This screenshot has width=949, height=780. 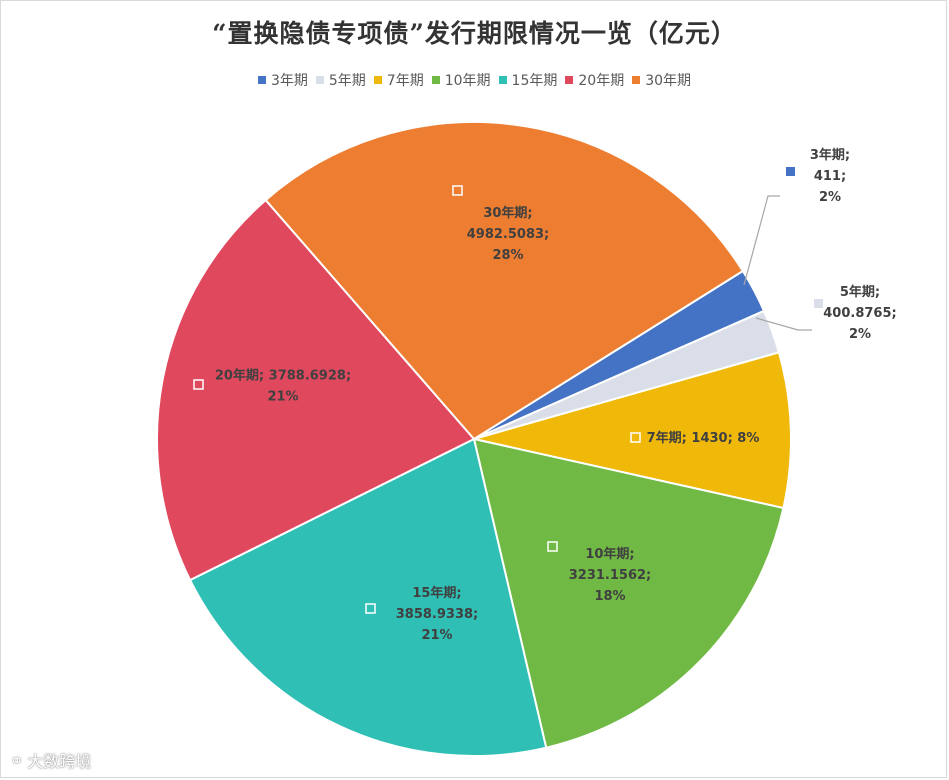 I want to click on legend-item: 5年期, so click(x=340, y=80).